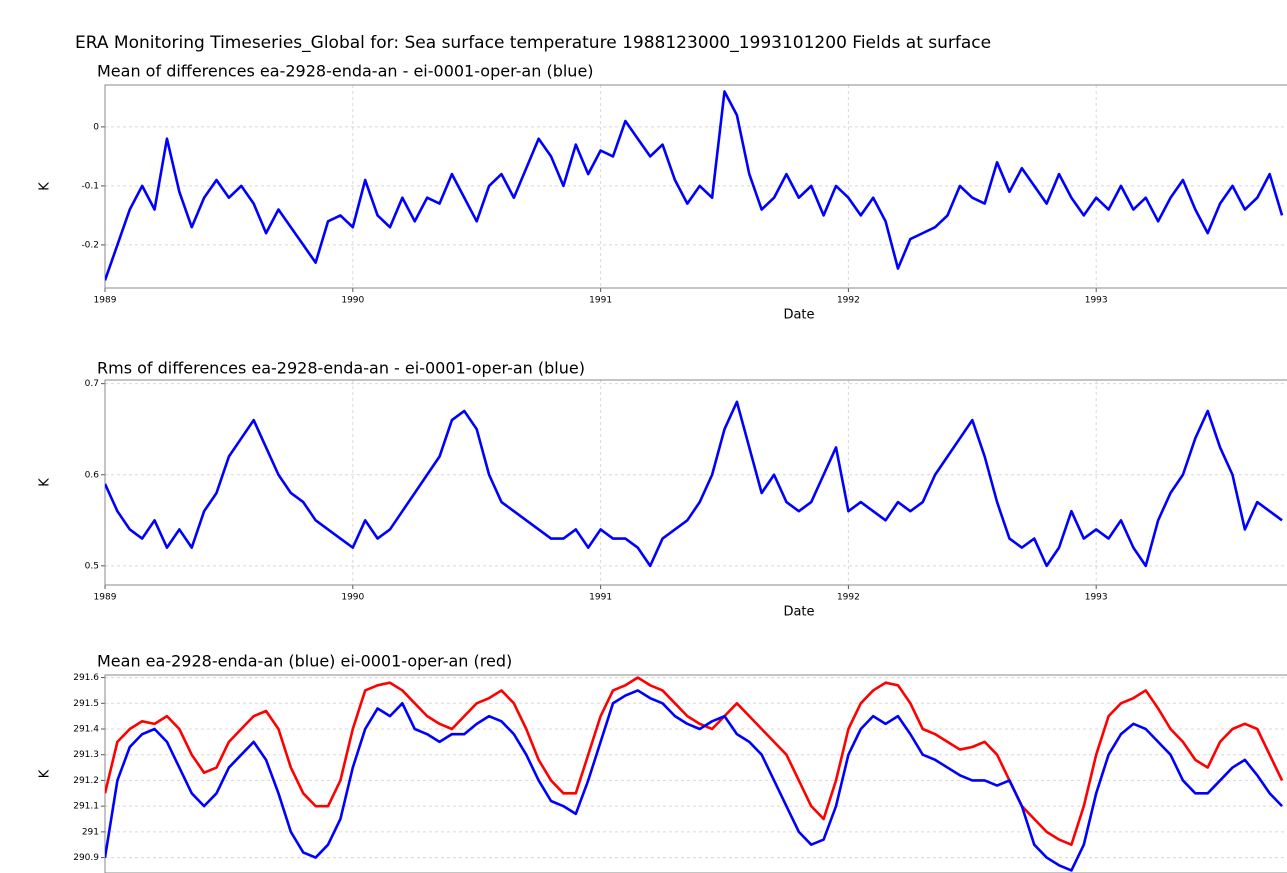 The height and width of the screenshot is (873, 1287). I want to click on y-tick-label: 0.6, so click(92, 475).